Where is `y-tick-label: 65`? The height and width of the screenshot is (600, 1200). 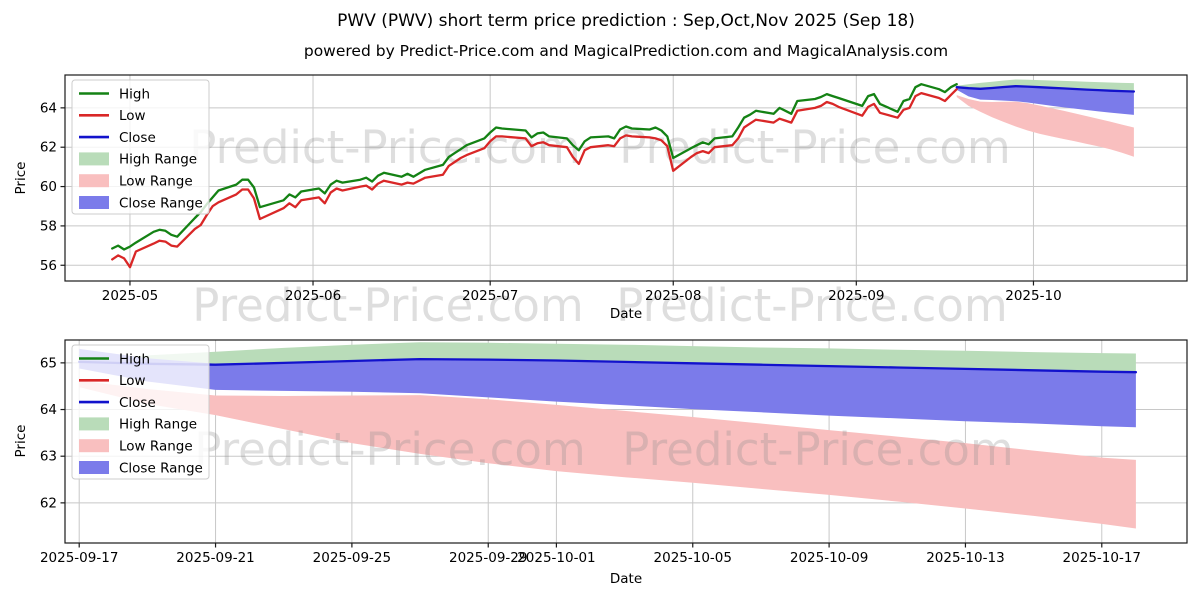 y-tick-label: 65 is located at coordinates (48, 363).